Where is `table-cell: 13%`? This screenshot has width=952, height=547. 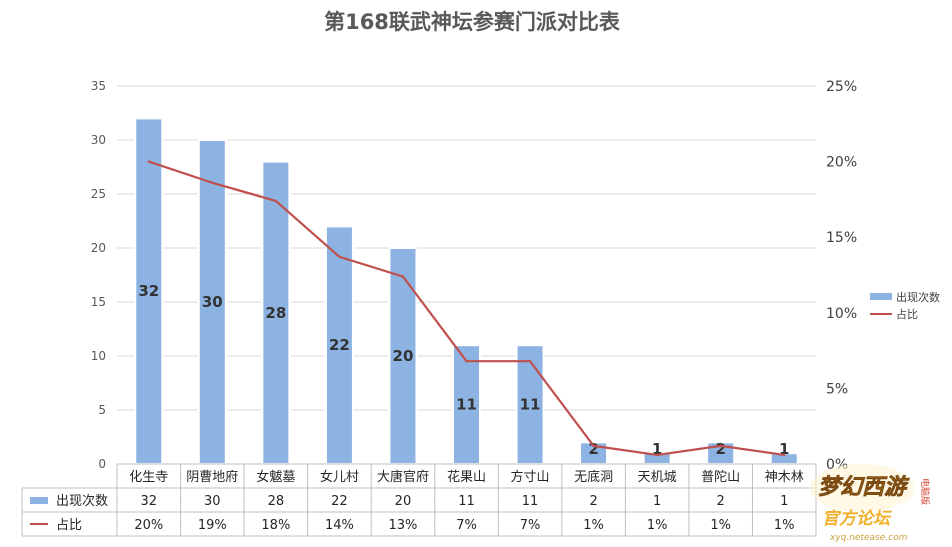 table-cell: 13% is located at coordinates (403, 525).